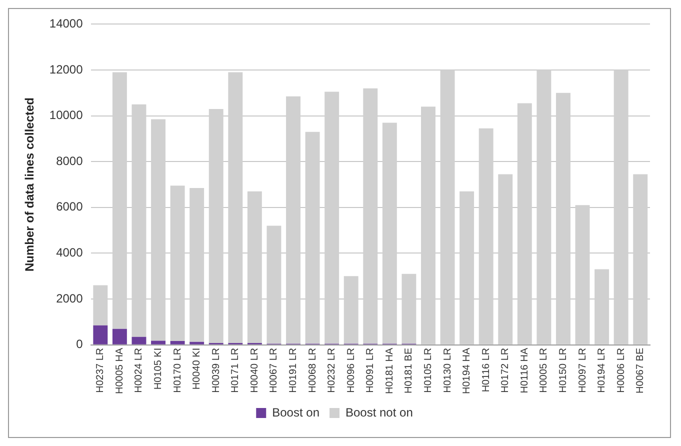 Image resolution: width=681 pixels, height=446 pixels. I want to click on y-tick-label: 0, so click(80, 344).